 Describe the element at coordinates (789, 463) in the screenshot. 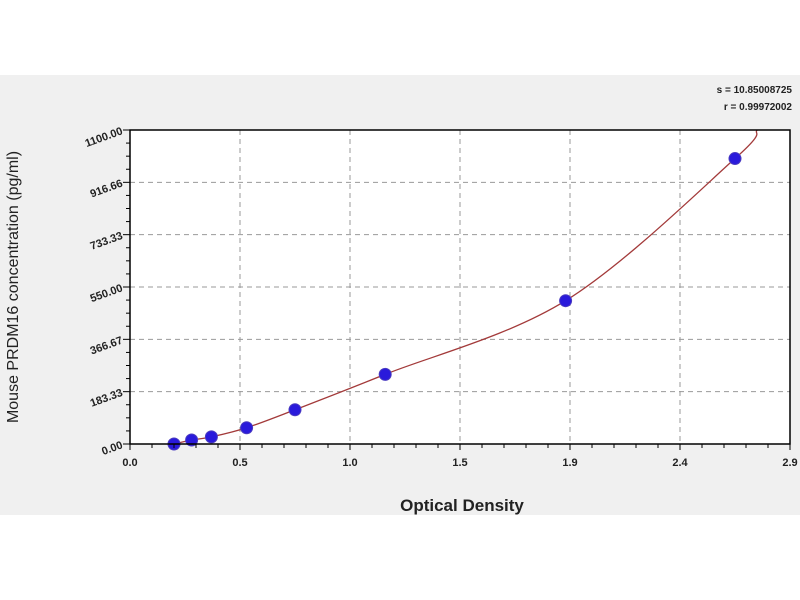

I see `x-tick-label: 2.9` at that location.